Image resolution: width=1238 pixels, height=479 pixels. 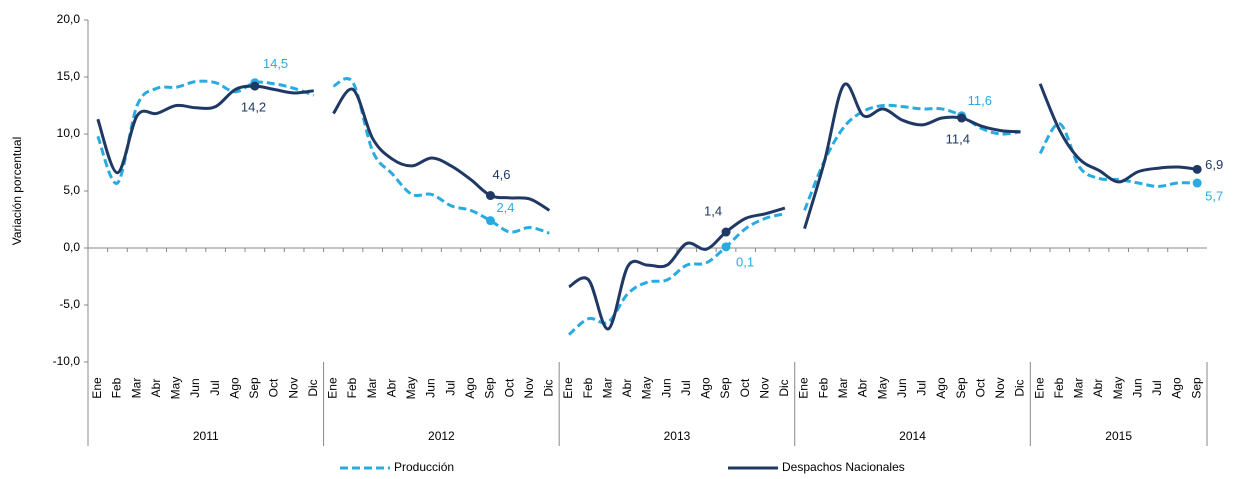 I want to click on group-label: 2011, so click(x=206, y=436).